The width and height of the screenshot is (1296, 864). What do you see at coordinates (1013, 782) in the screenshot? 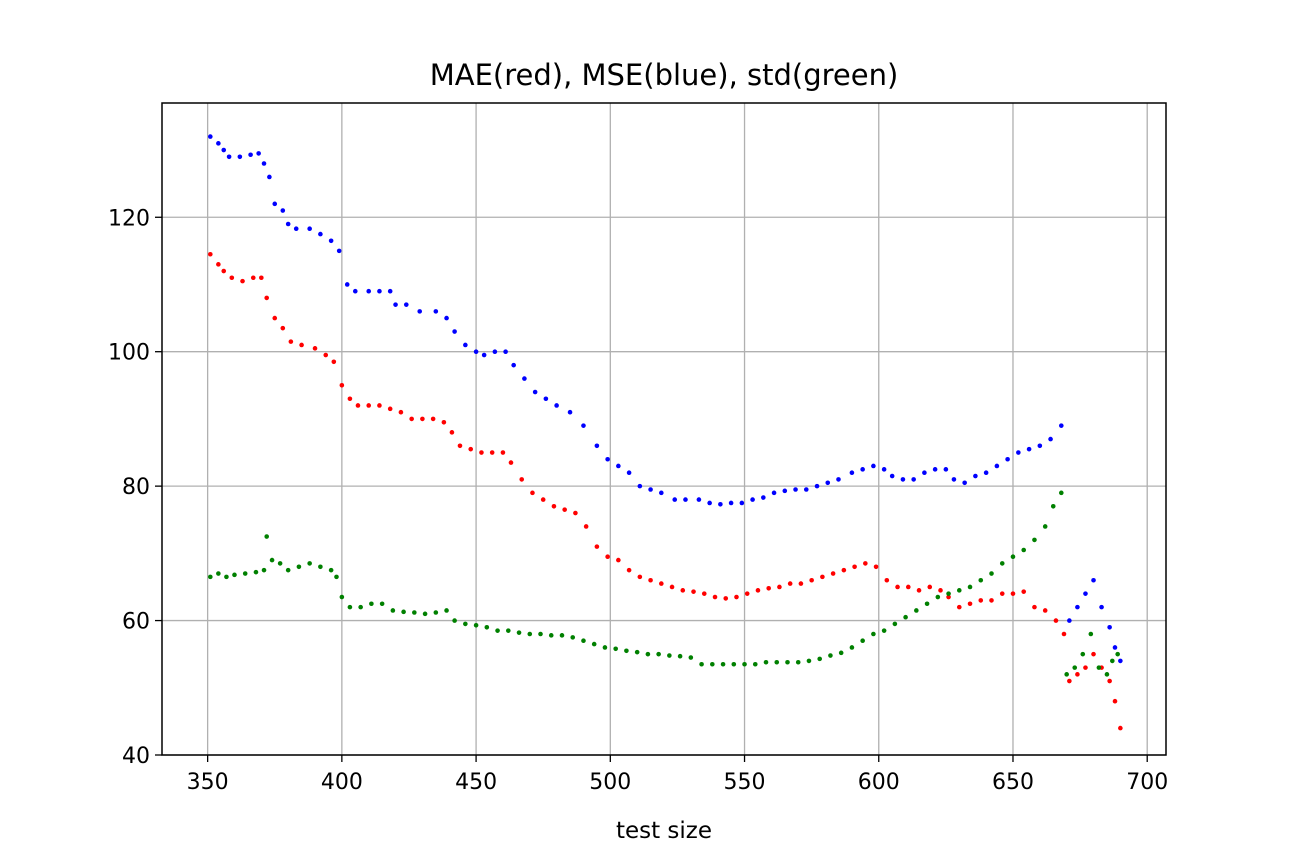
I see `x-tick-label: 650` at bounding box center [1013, 782].